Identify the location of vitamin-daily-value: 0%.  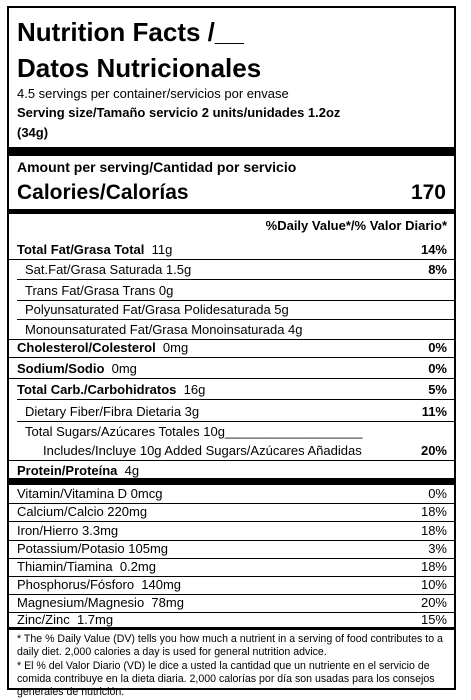
(437, 493).